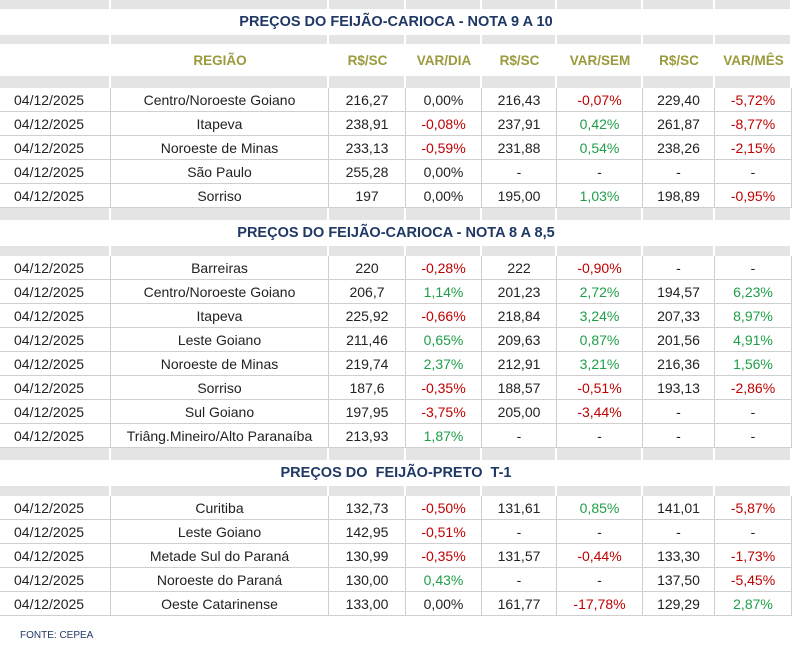 This screenshot has width=792, height=651. I want to click on value-cell: 207,33, so click(679, 316).